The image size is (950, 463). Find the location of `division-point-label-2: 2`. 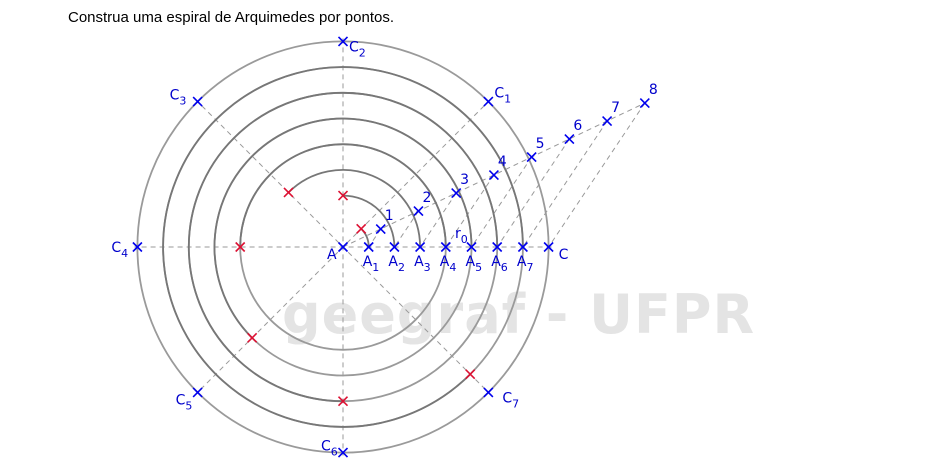

division-point-label-2: 2 is located at coordinates (426, 198).